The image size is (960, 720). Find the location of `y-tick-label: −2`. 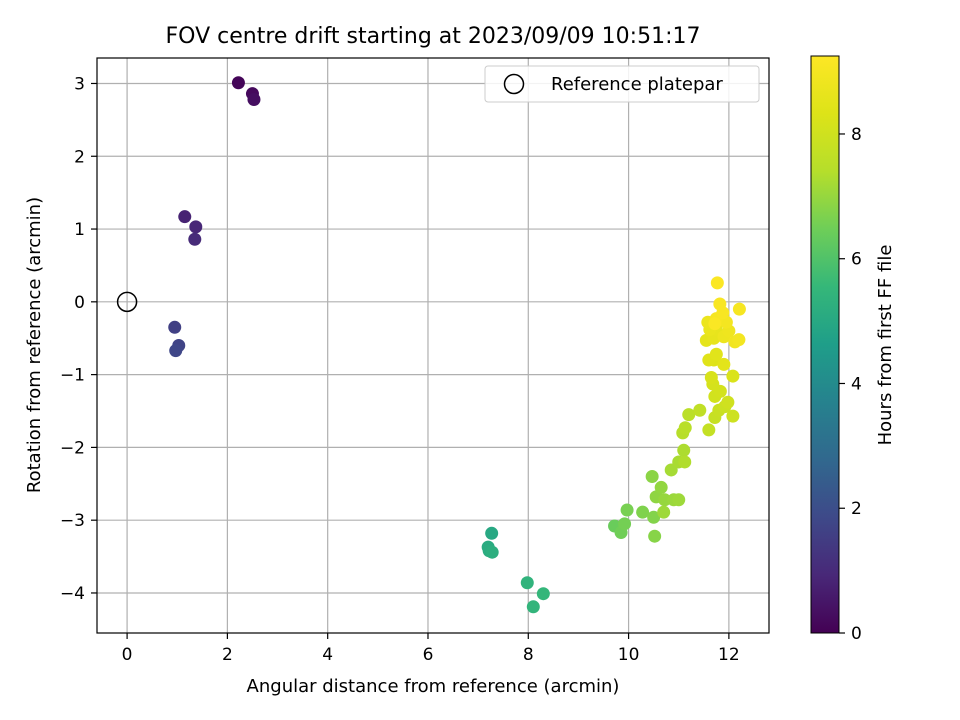

y-tick-label: −2 is located at coordinates (72, 448).